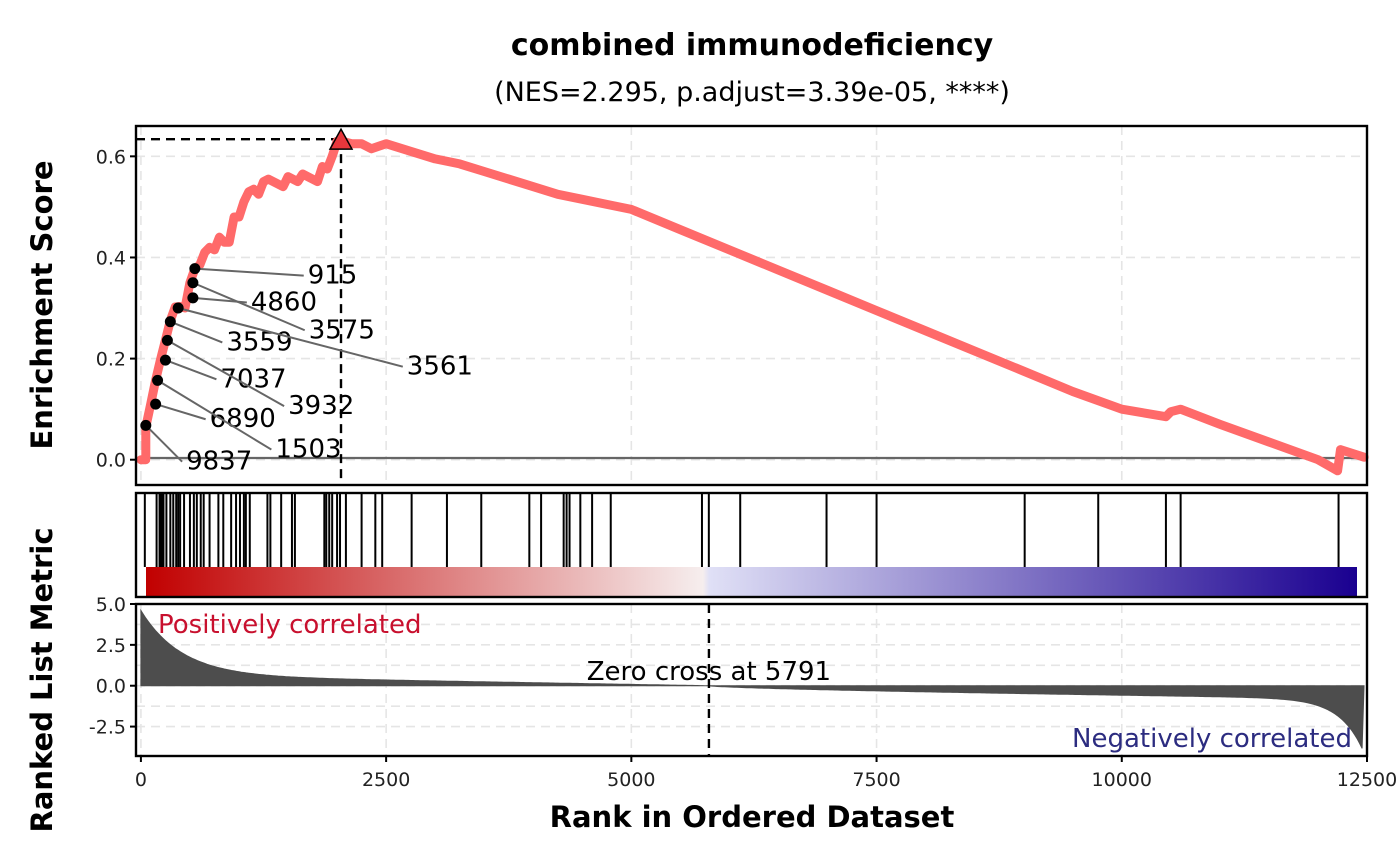 This screenshot has width=1400, height=866. I want to click on es-y-tick-label: 0.0, so click(111, 461).